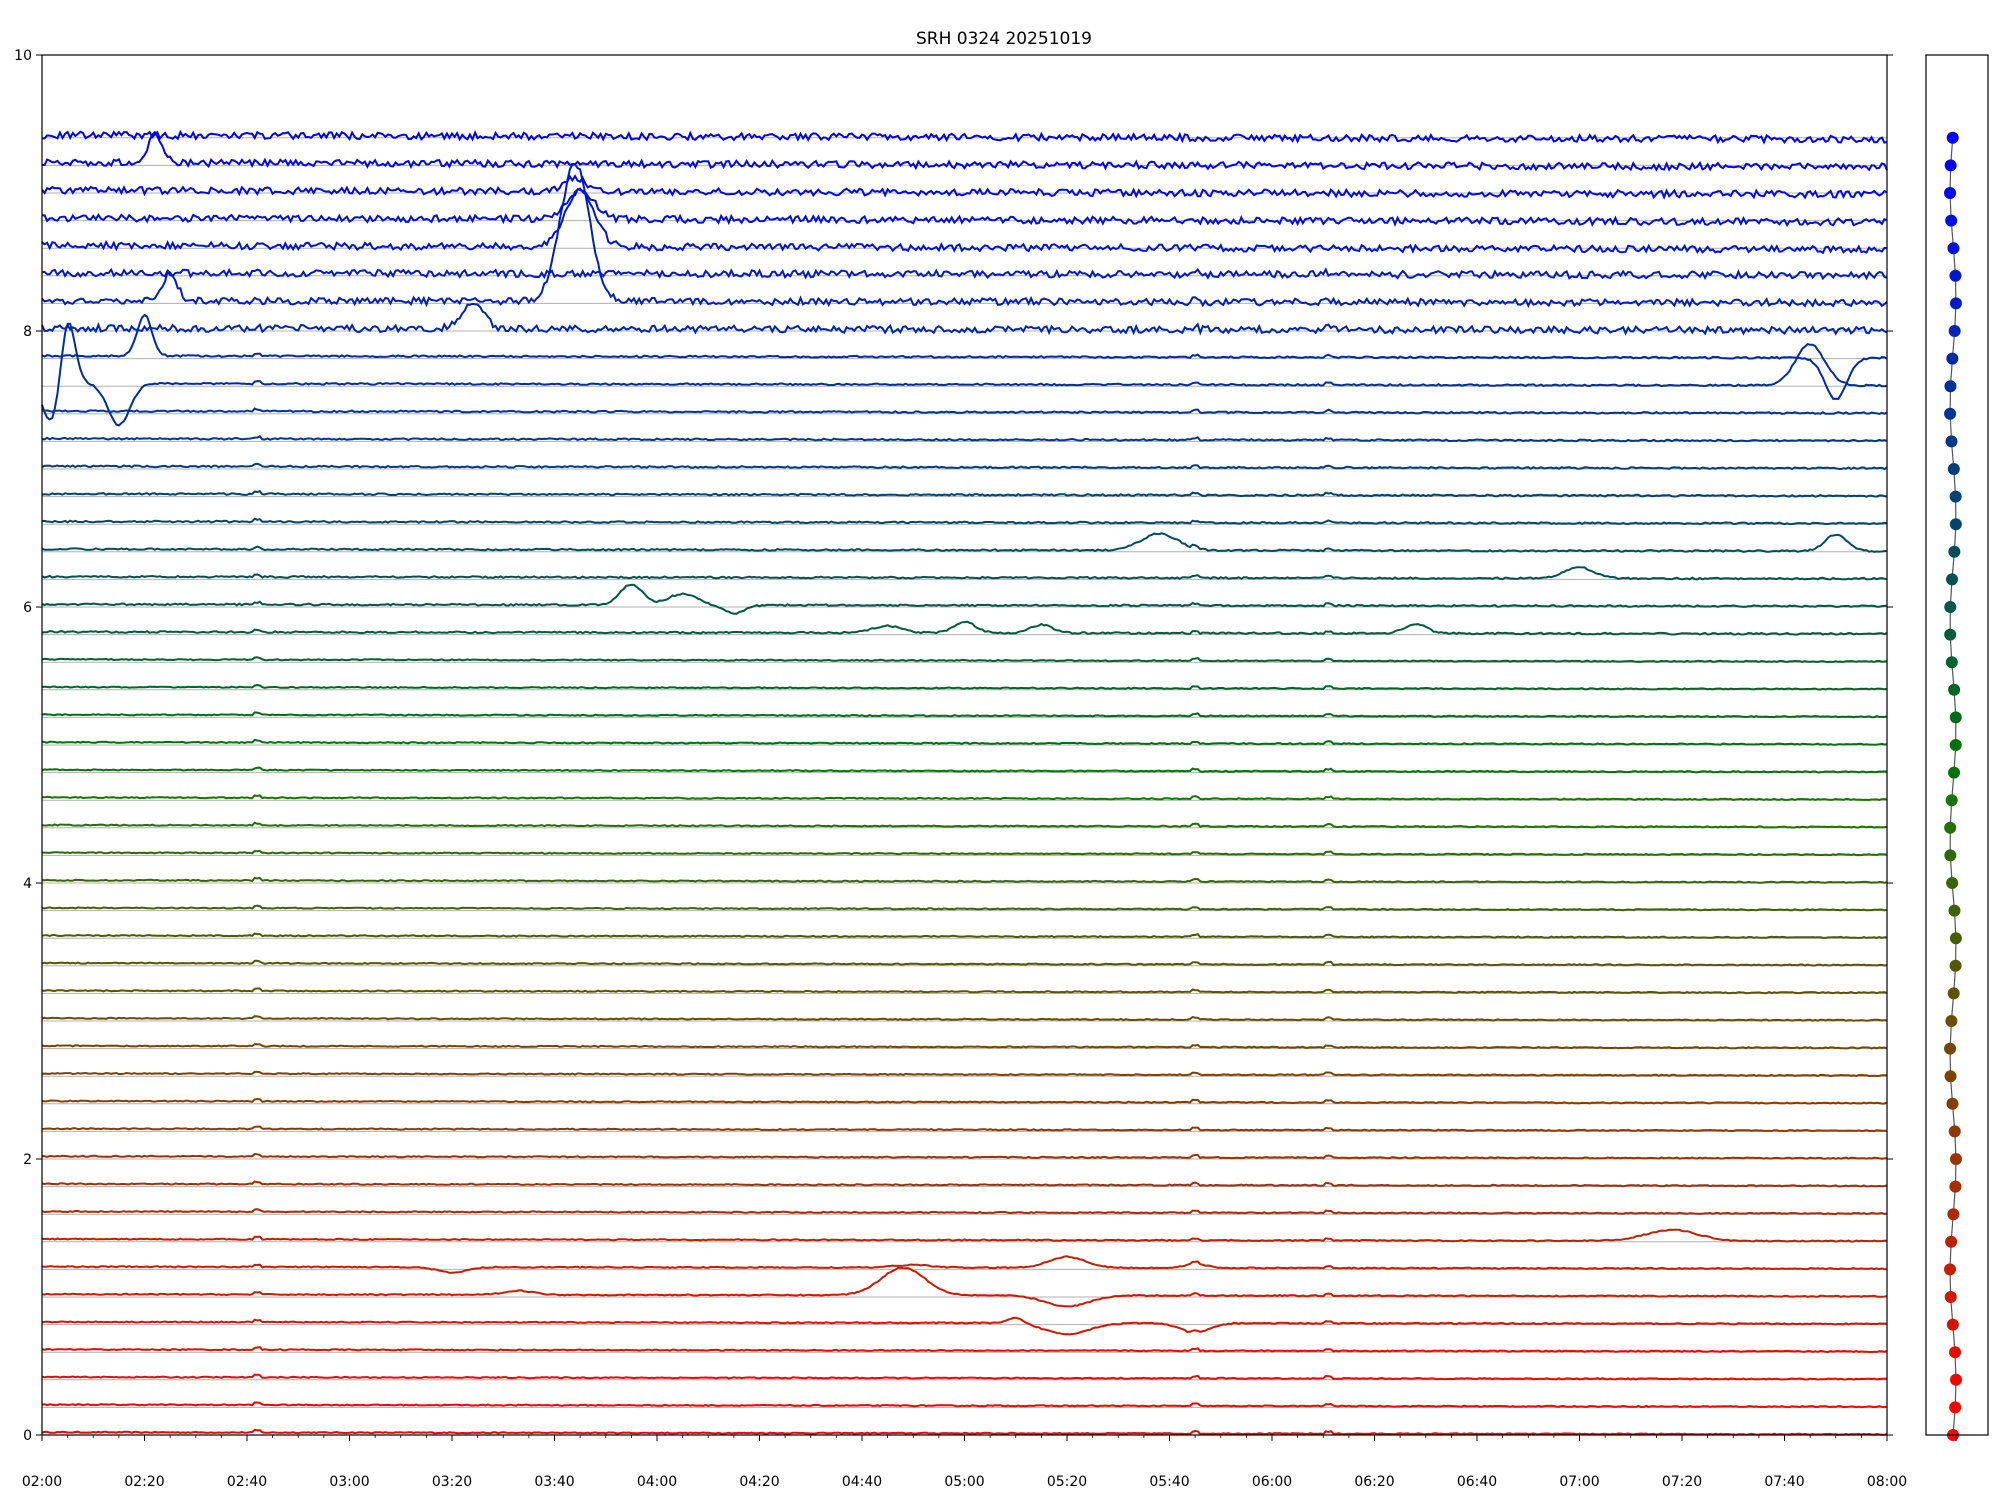 The height and width of the screenshot is (1500, 2000). What do you see at coordinates (1169, 1482) in the screenshot?
I see `x-tick-label: 05:40` at bounding box center [1169, 1482].